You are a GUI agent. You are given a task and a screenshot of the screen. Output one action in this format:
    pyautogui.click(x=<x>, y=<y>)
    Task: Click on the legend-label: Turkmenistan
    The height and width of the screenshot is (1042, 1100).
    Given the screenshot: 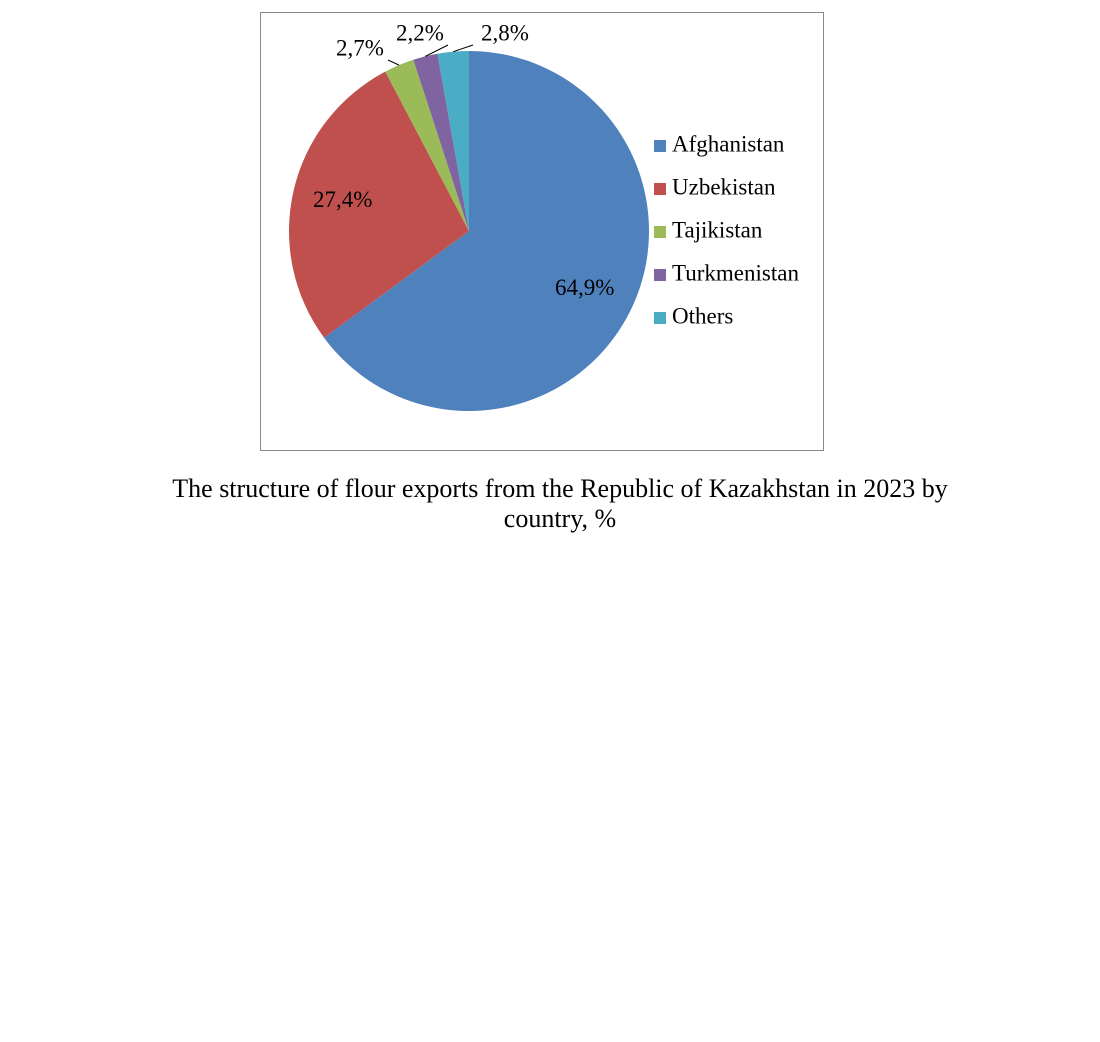 What is the action you would take?
    pyautogui.click(x=735, y=272)
    